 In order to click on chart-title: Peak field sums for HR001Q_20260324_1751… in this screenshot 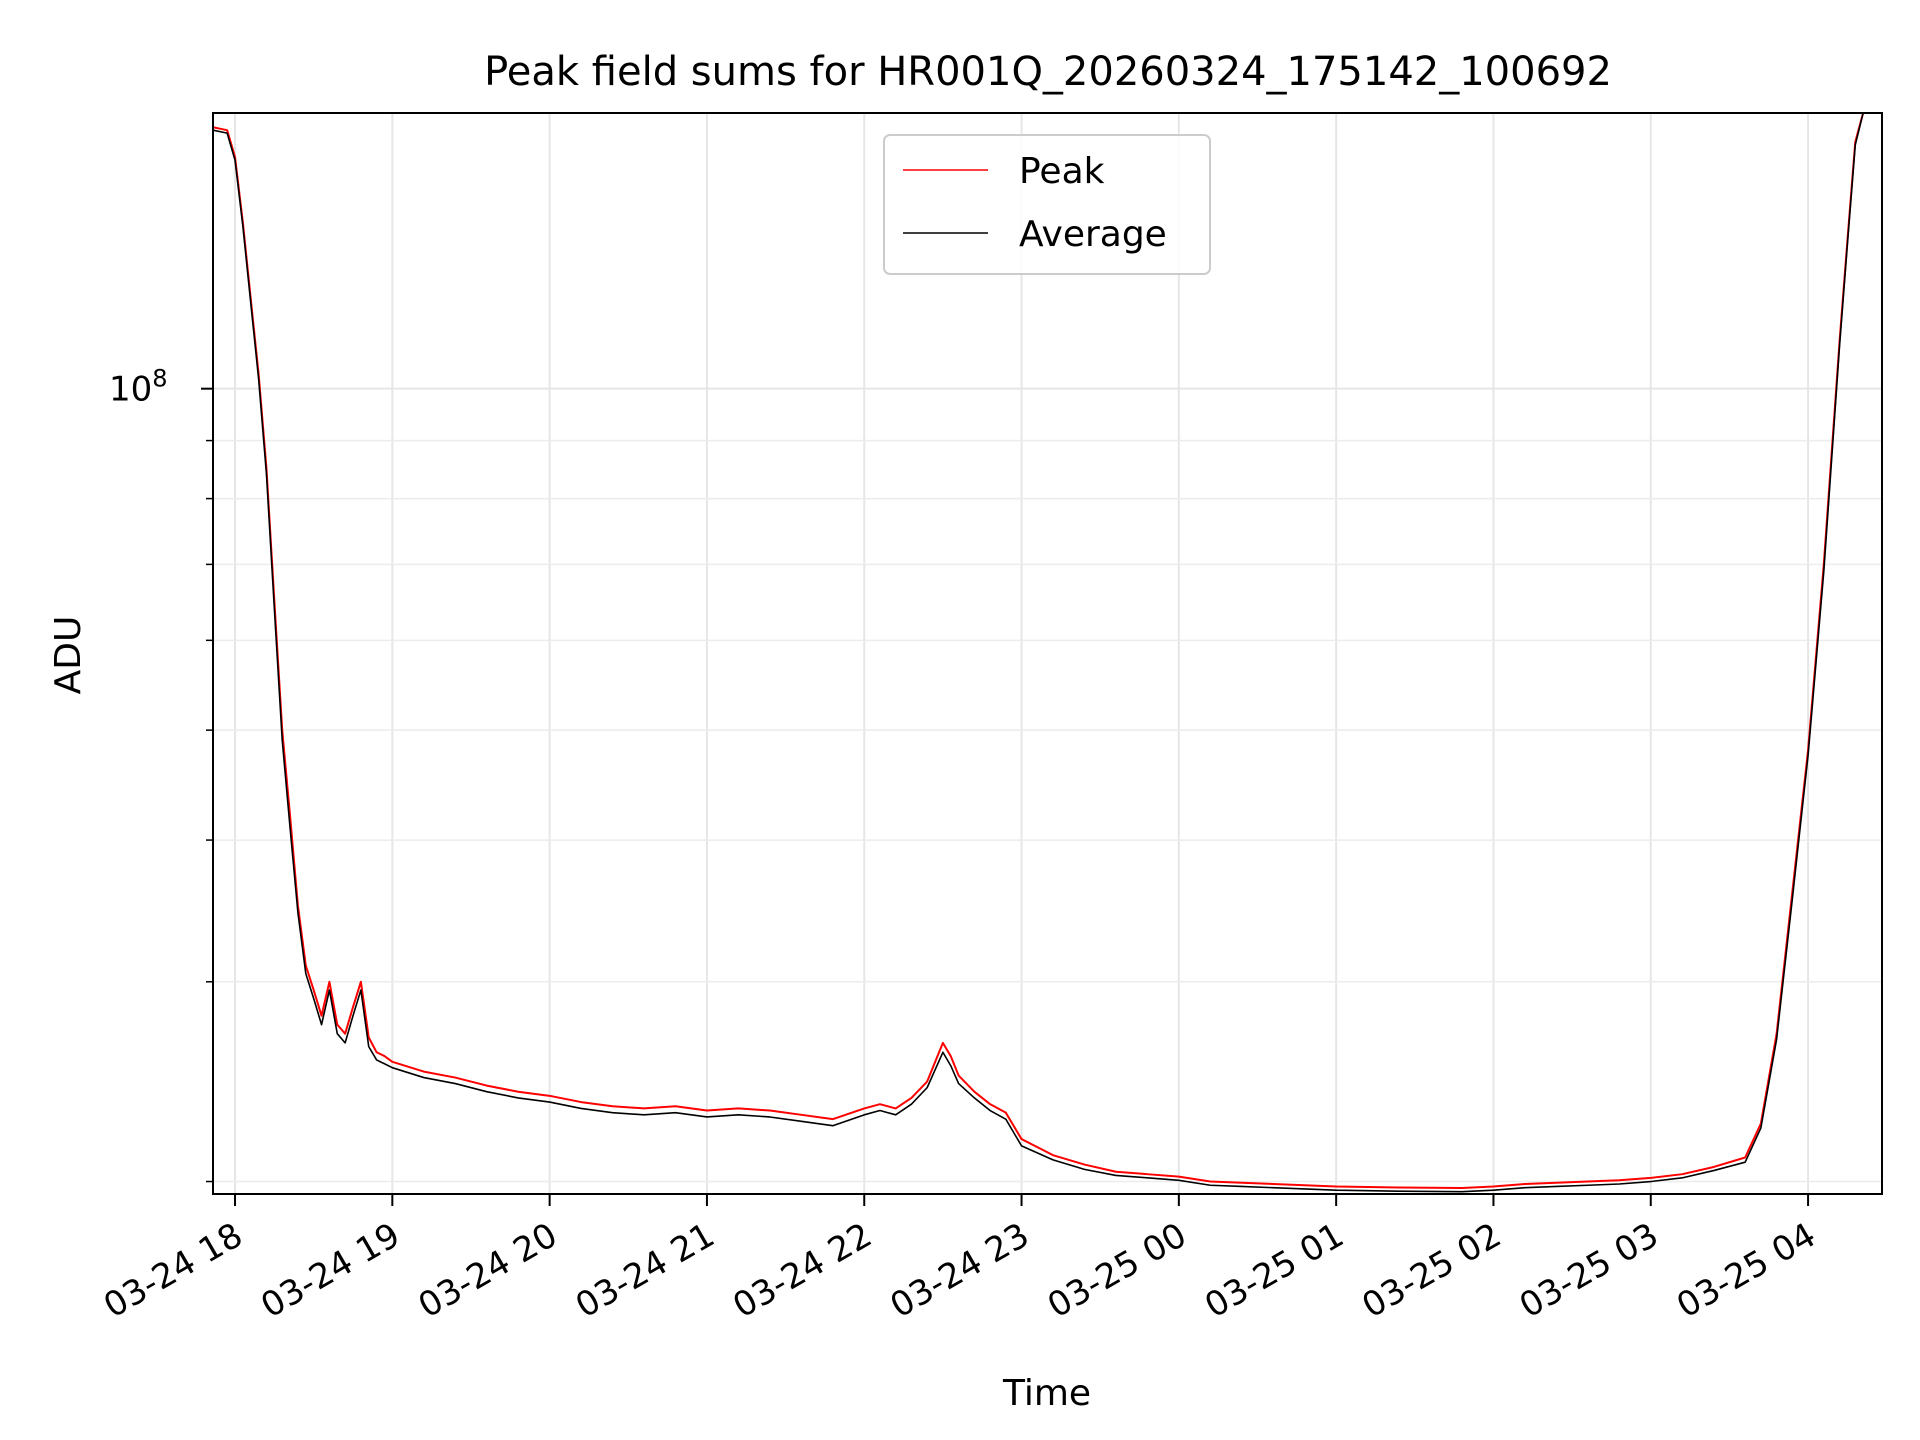, I will do `click(1048, 72)`.